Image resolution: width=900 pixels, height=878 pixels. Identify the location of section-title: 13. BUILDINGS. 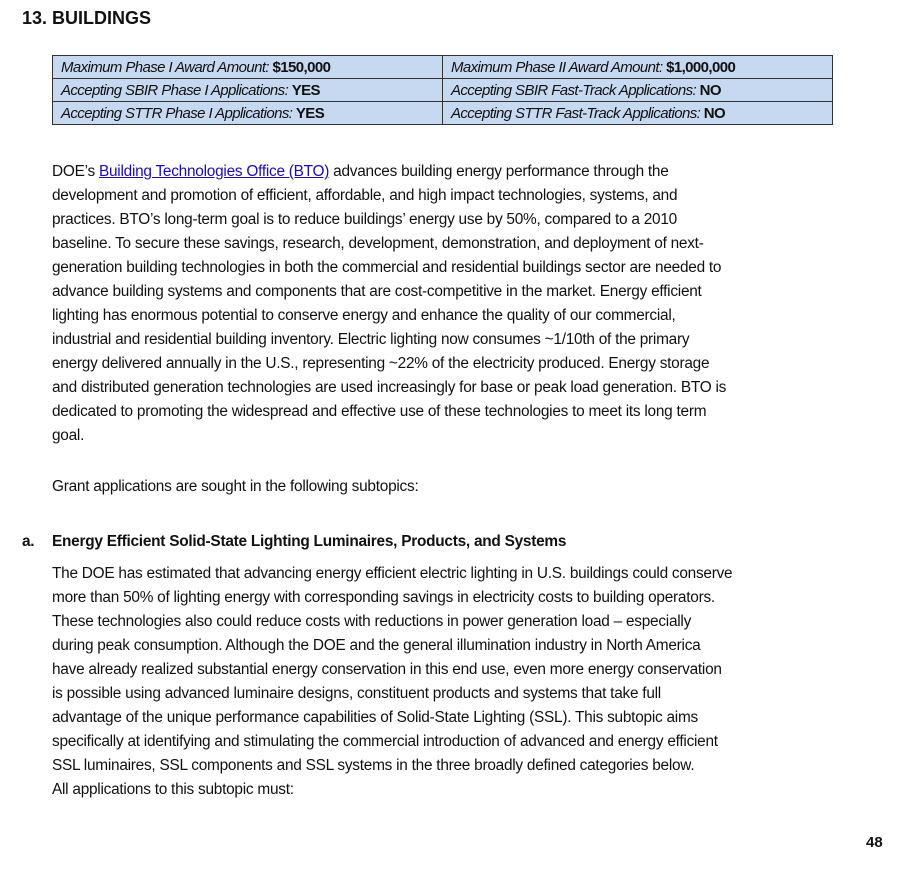
(87, 18).